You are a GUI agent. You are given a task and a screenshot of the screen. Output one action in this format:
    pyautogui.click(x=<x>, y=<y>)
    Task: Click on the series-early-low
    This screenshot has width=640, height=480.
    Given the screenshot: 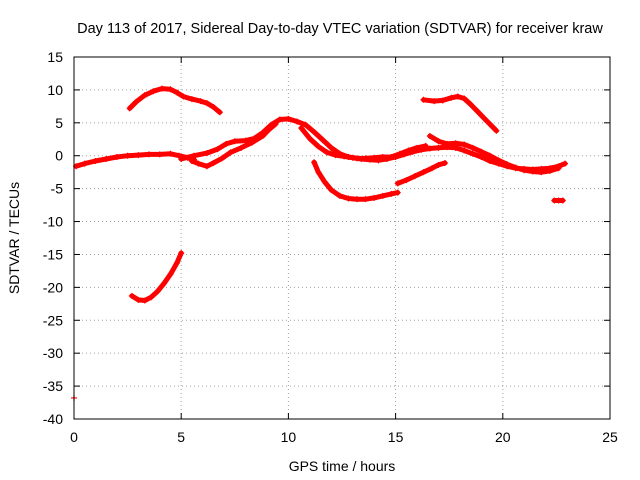 What is the action you would take?
    pyautogui.click(x=156, y=277)
    